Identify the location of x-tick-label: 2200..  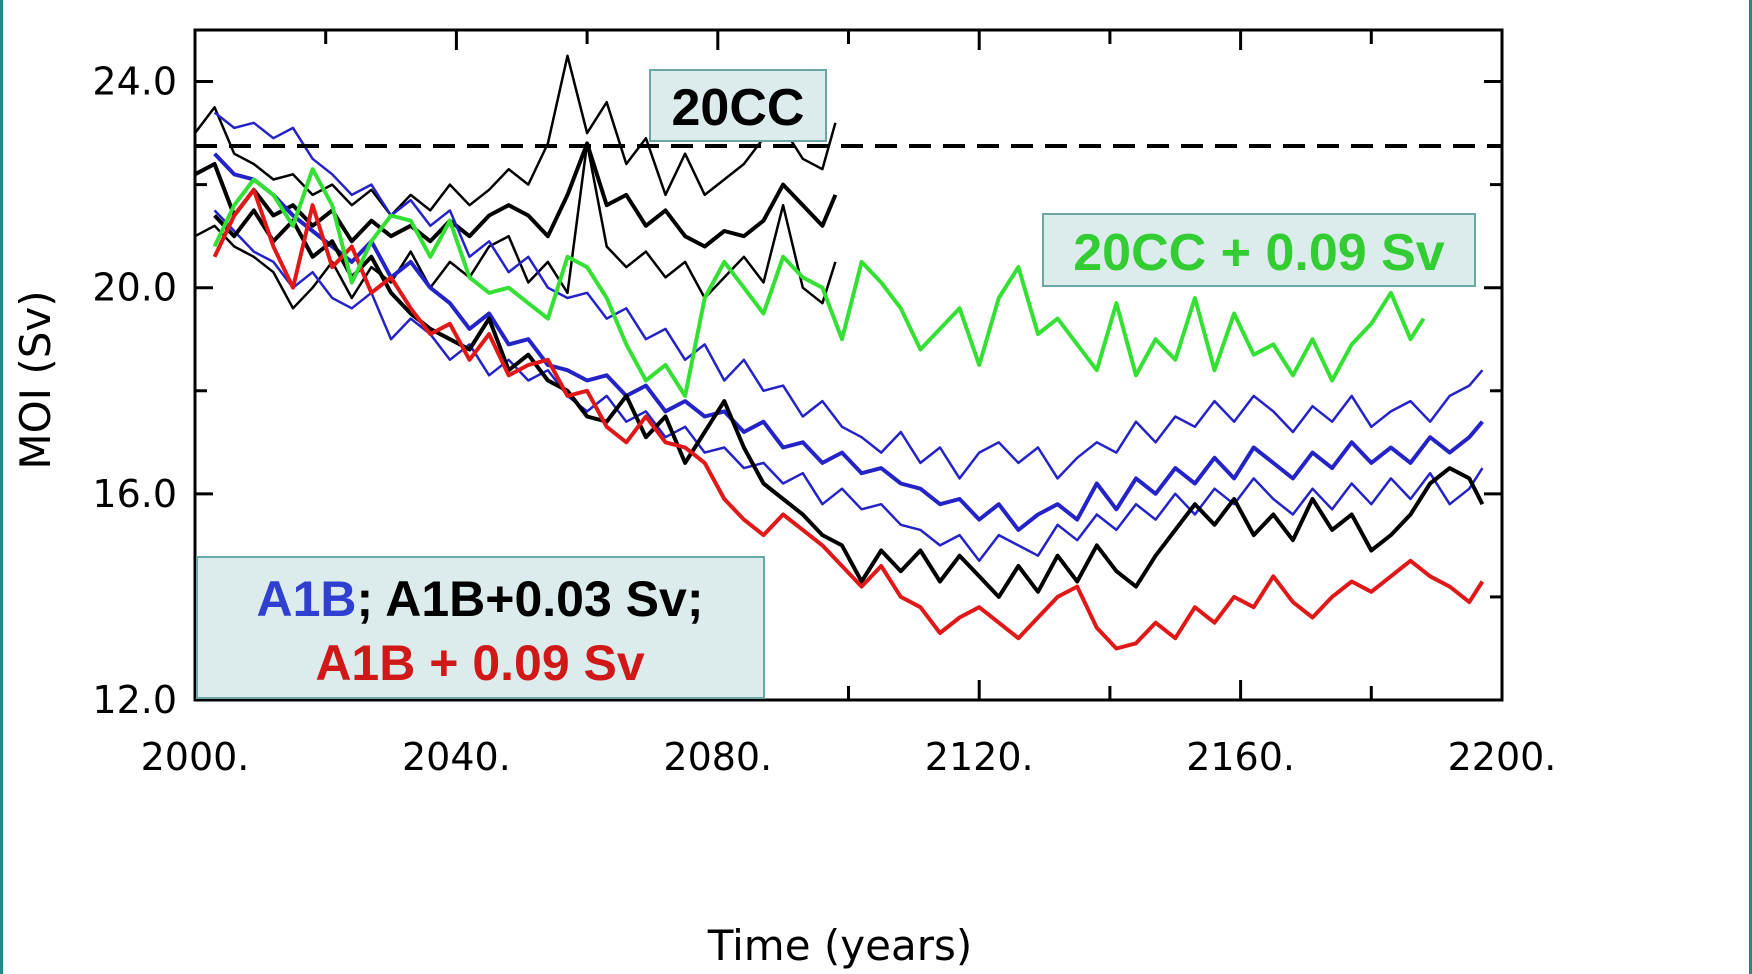
(1502, 757).